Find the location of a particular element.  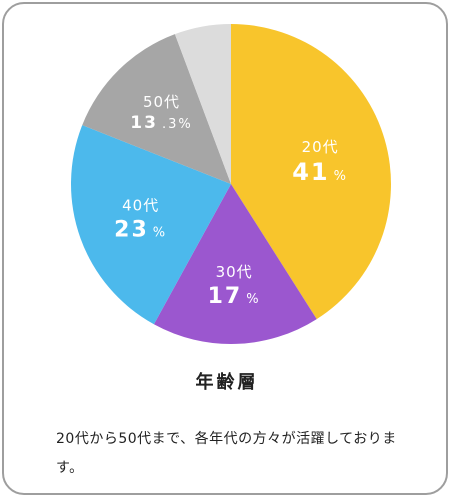

slice-label-name: 50代 is located at coordinates (161, 102).